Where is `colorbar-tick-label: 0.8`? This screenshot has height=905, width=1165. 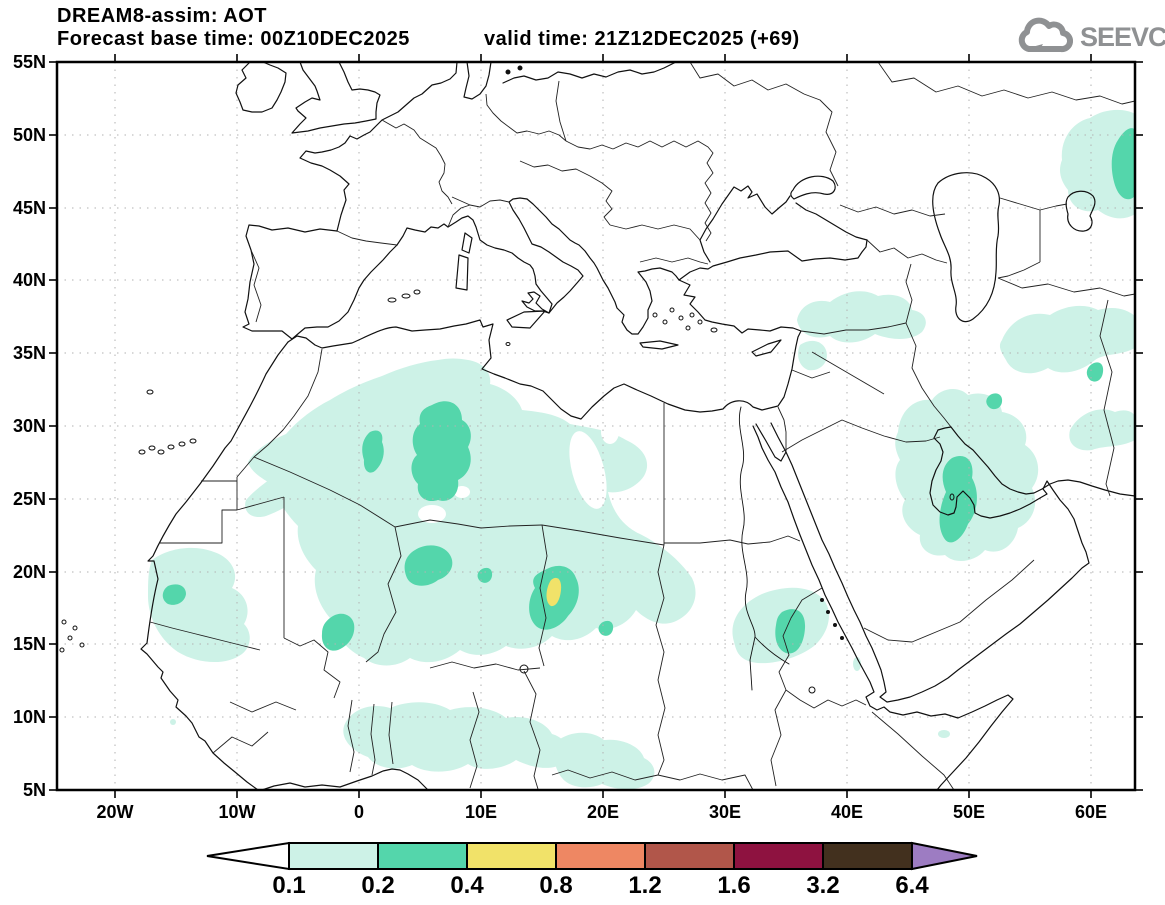
colorbar-tick-label: 0.8 is located at coordinates (555, 885).